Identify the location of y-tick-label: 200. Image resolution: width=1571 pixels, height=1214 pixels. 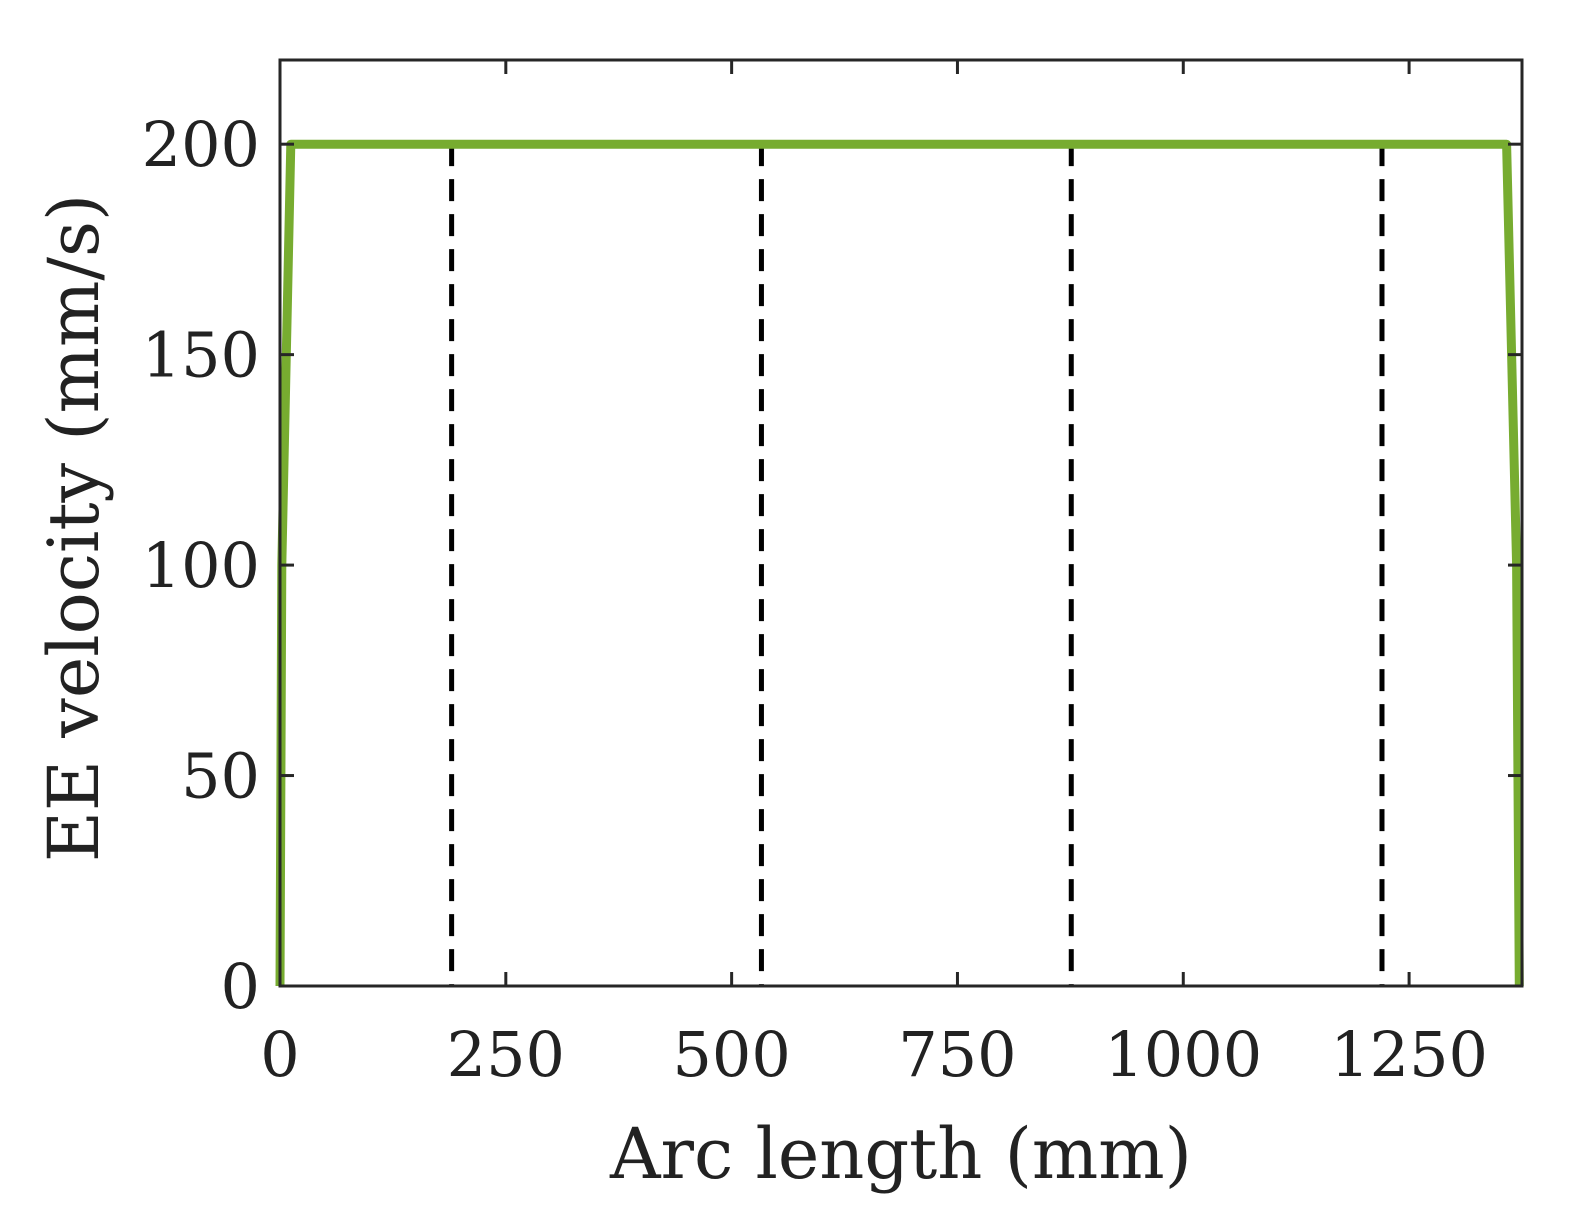
(201, 144).